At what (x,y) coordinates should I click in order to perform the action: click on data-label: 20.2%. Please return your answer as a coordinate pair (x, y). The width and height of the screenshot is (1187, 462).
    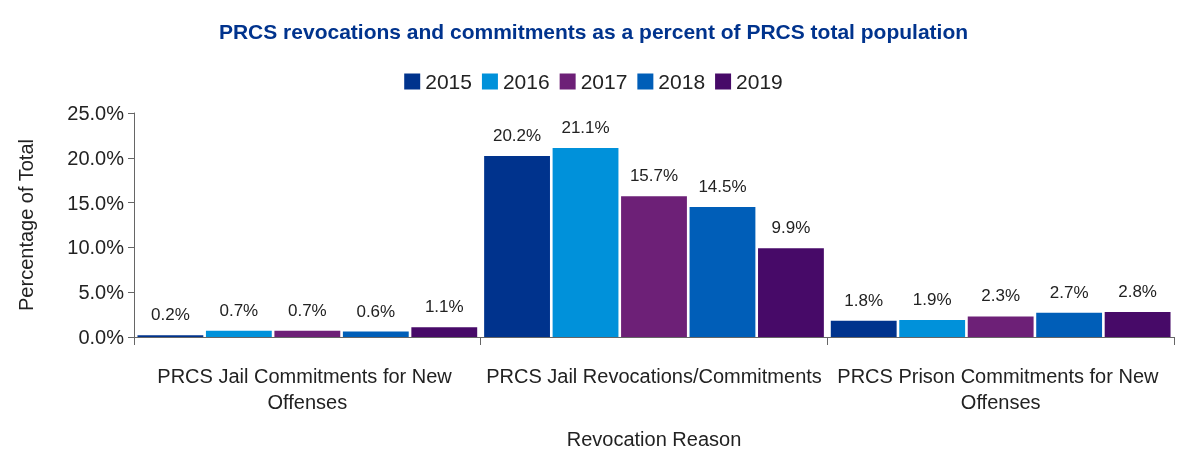
    Looking at the image, I should click on (517, 136).